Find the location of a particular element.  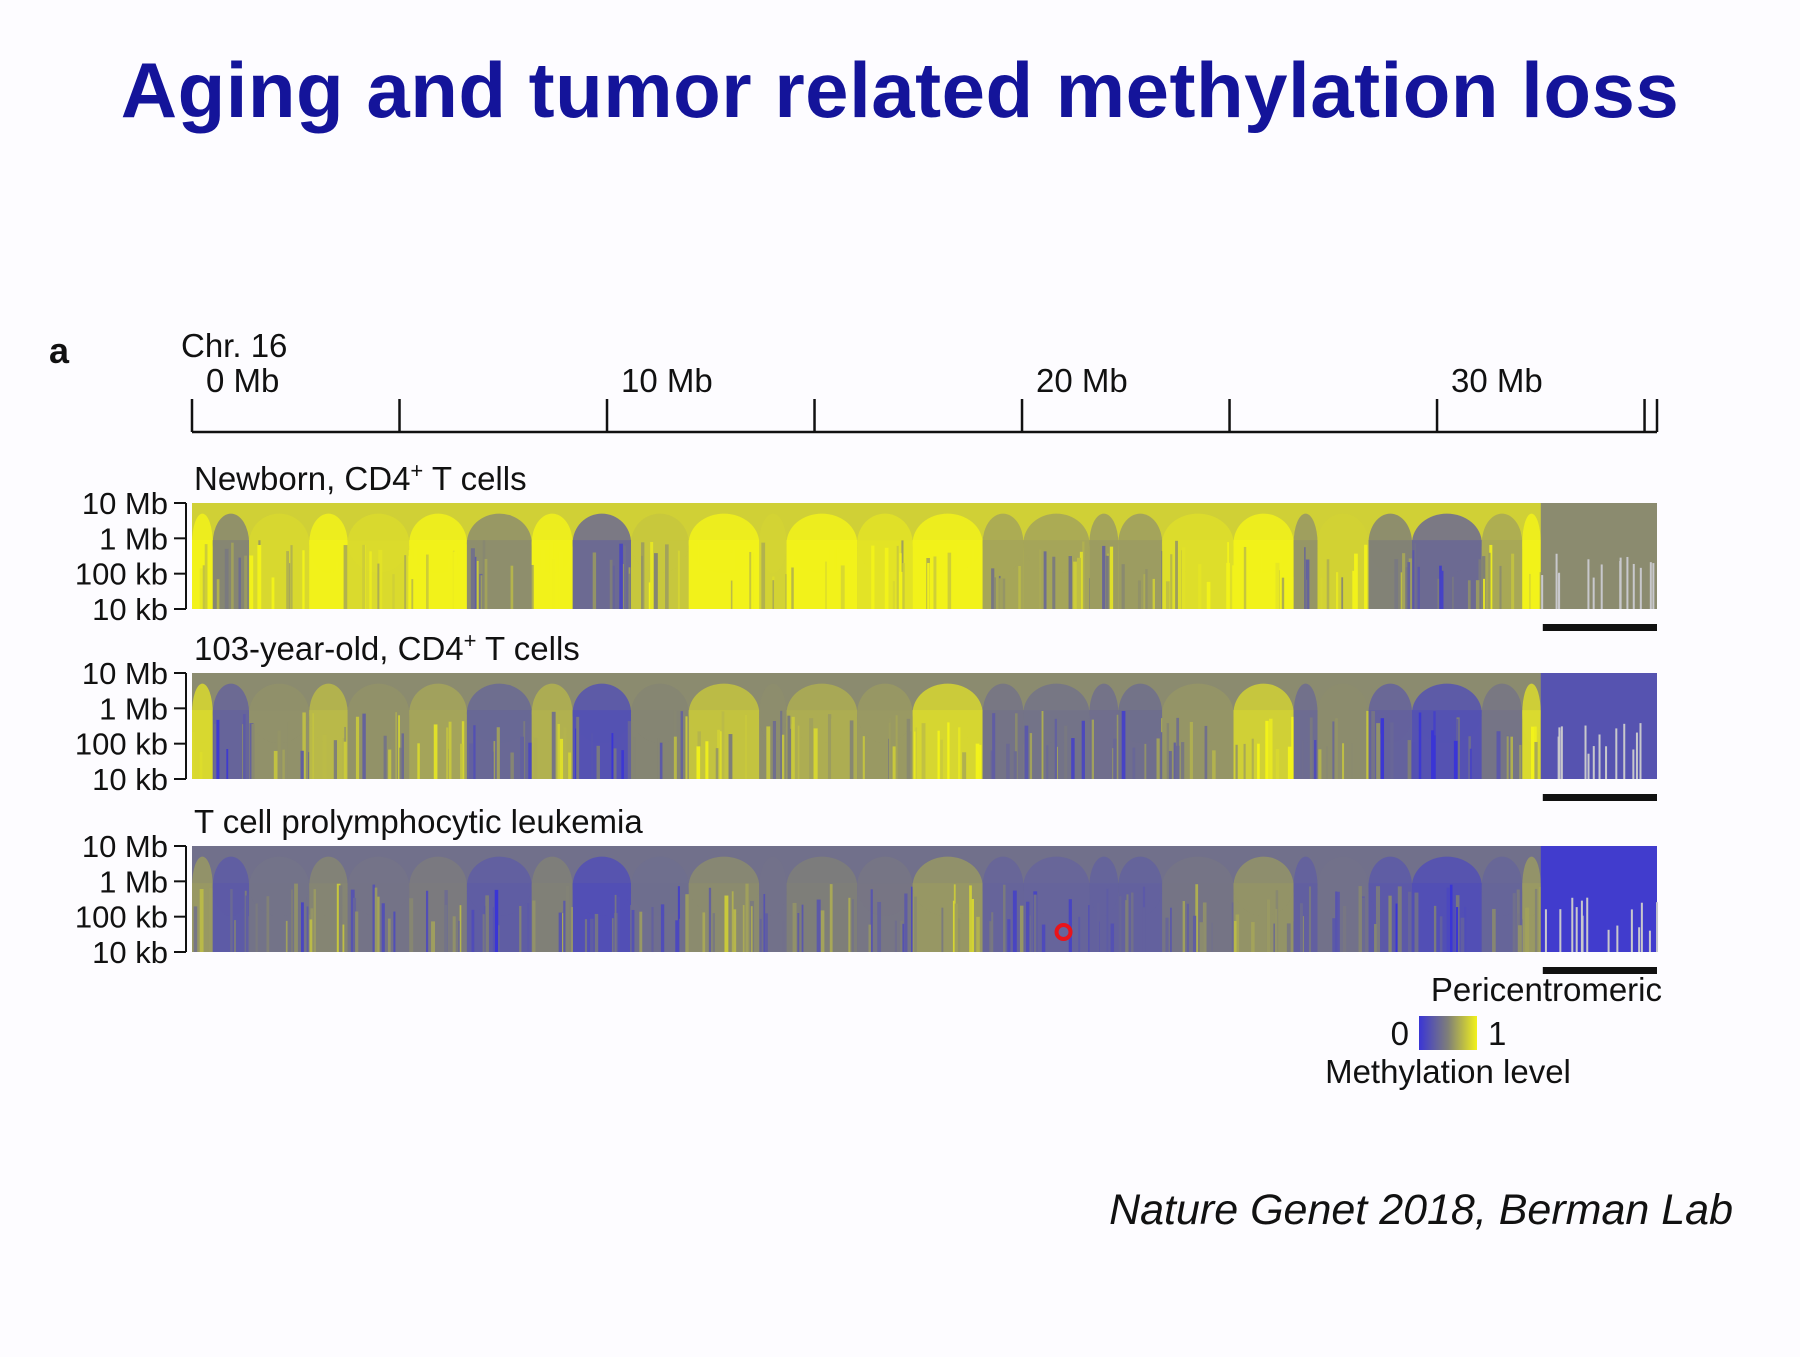

pericentromeric-label: Pericentromeric is located at coordinates (1546, 989).